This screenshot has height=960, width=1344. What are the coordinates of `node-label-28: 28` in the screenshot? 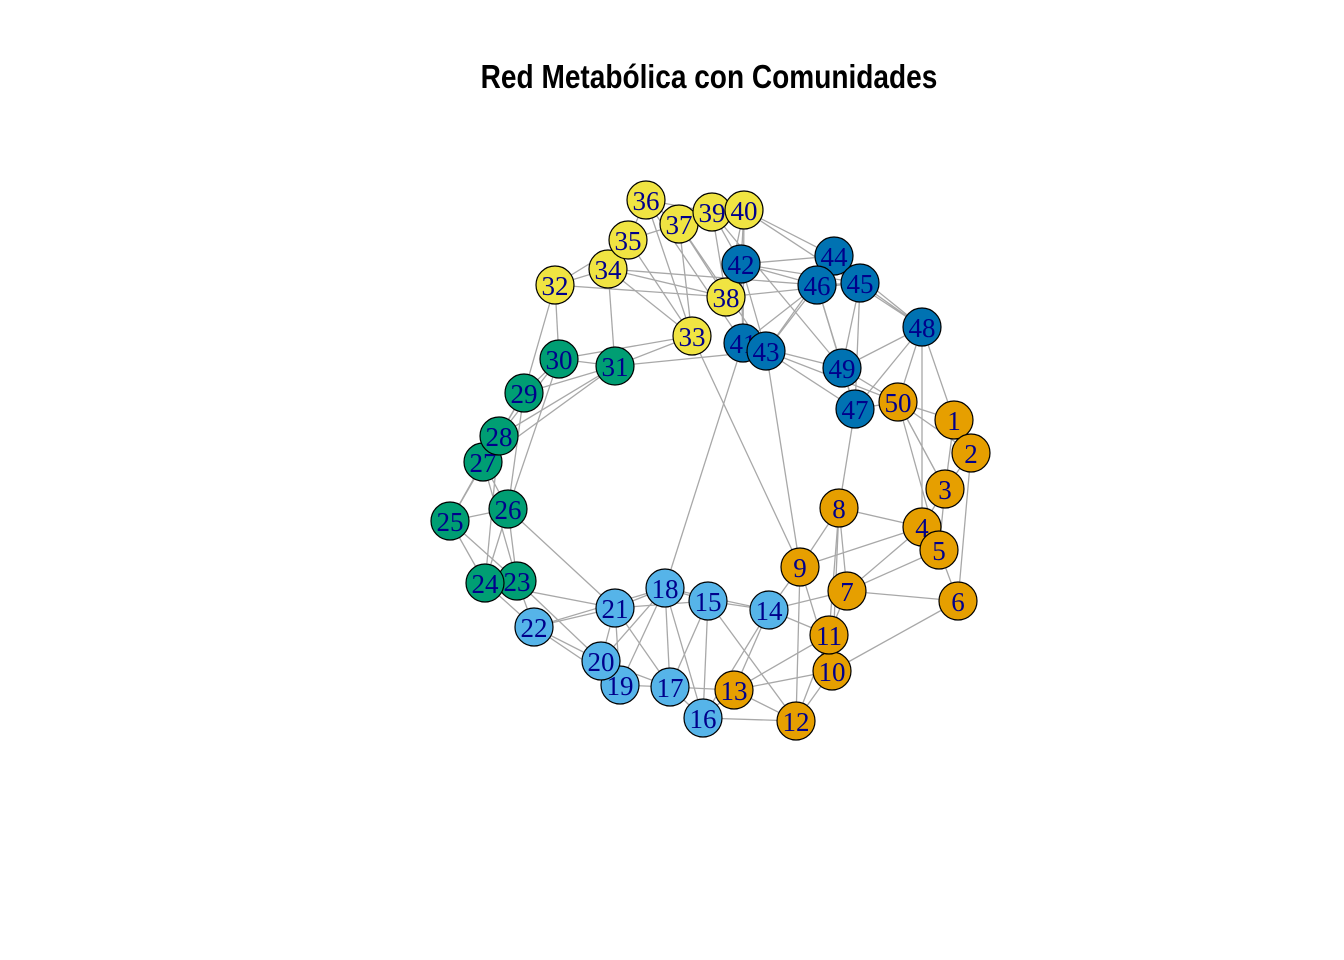 It's located at (499, 437).